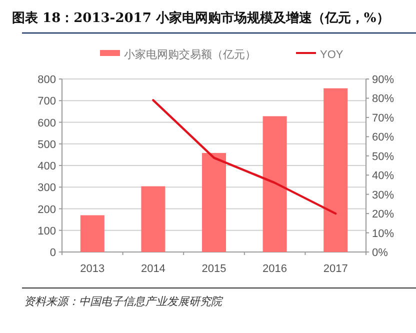 The height and width of the screenshot is (333, 416). Describe the element at coordinates (92, 269) in the screenshot. I see `x-tick-label: 2013` at that location.